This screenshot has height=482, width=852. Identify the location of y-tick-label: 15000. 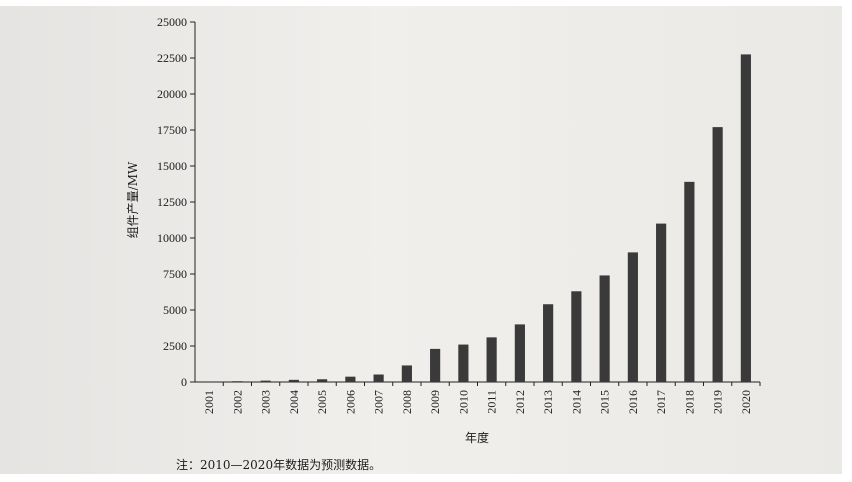
(172, 166).